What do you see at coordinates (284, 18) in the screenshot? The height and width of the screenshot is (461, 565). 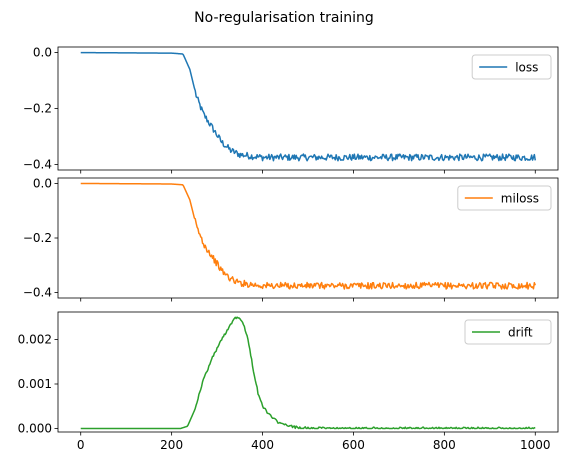 I see `figure-suptitle: No-regularisation training` at bounding box center [284, 18].